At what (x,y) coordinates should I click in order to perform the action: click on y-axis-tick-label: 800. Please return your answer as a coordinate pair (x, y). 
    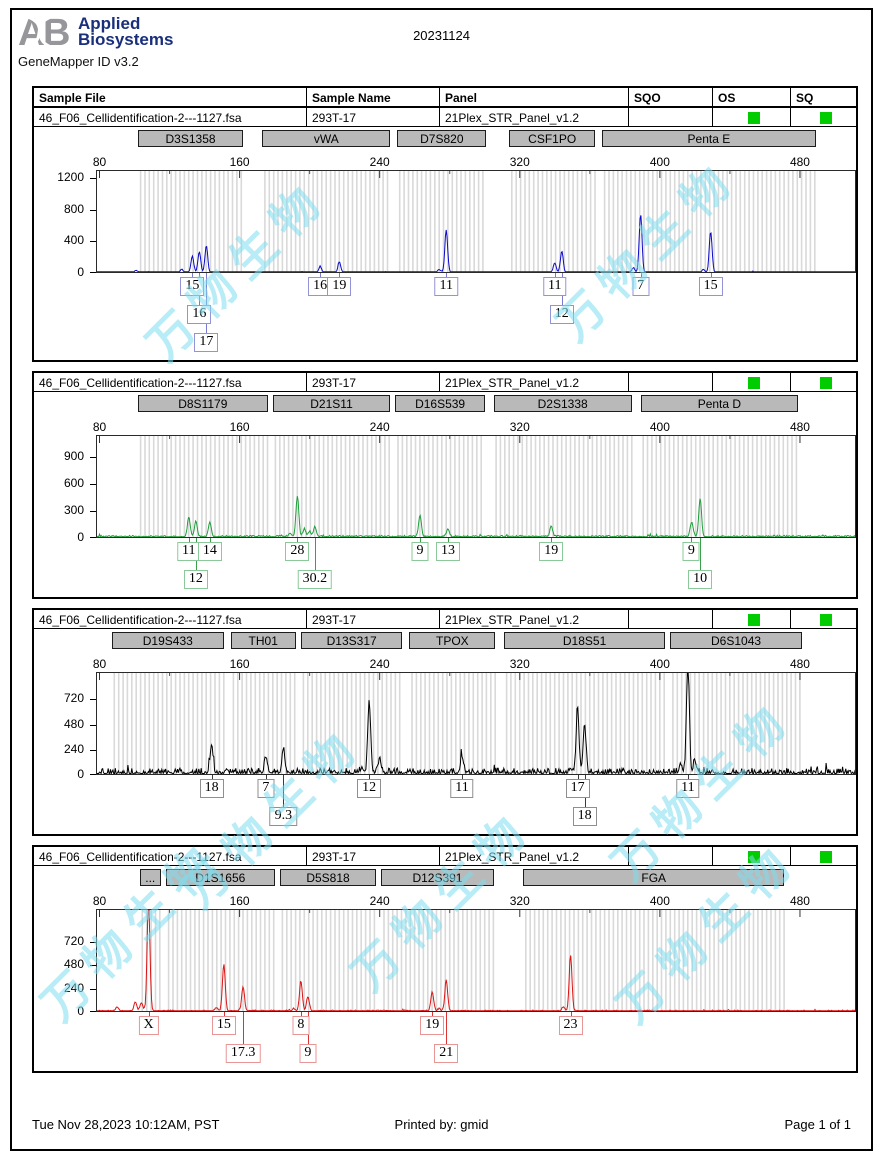
    Looking at the image, I should click on (73, 208).